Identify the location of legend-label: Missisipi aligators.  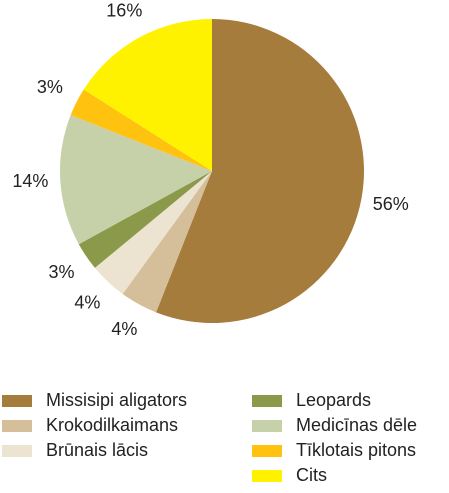
(116, 400).